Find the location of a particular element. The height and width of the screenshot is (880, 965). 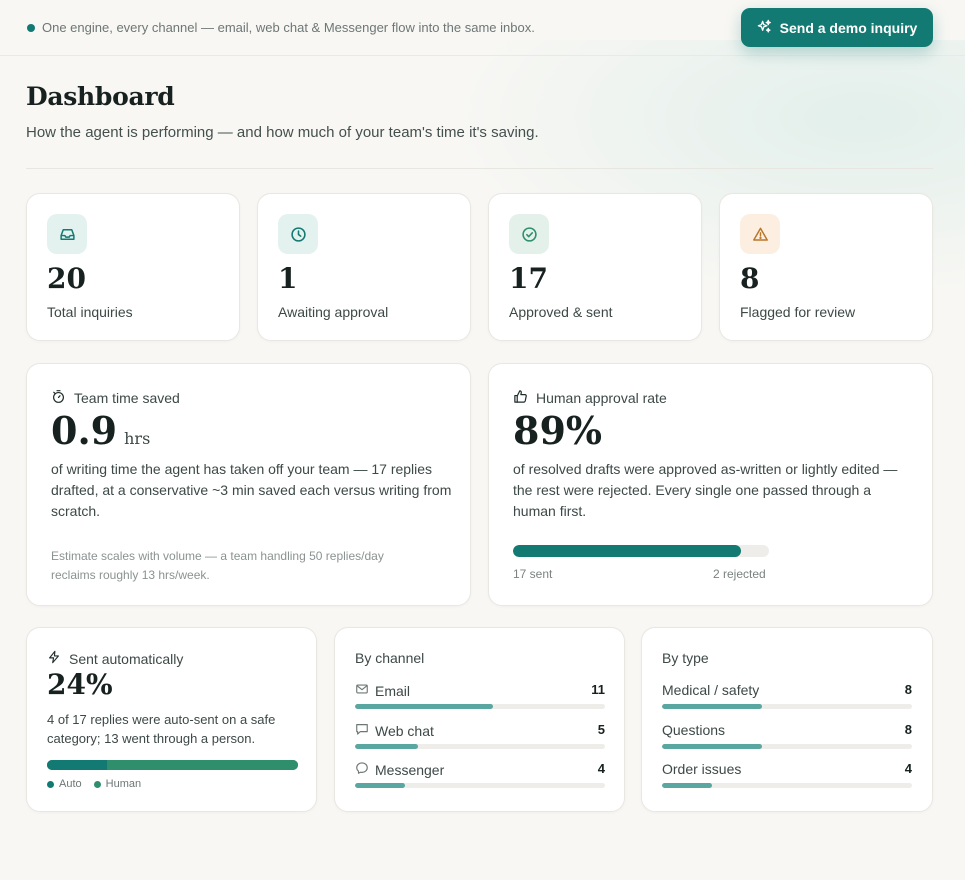

legend-item-auto: Auto is located at coordinates (64, 784).